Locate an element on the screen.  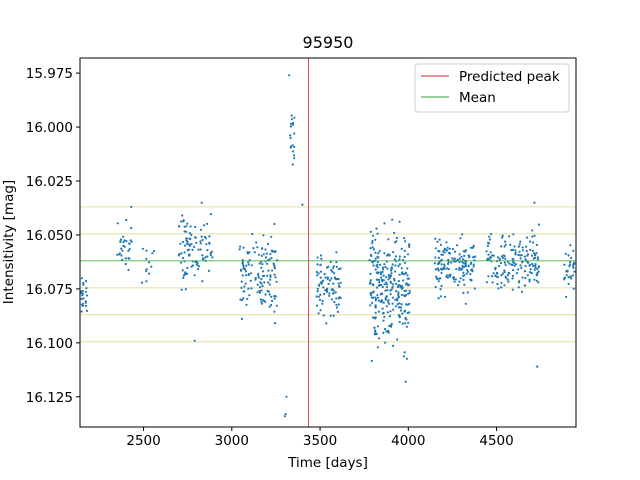
y-tick-label: 15.975 is located at coordinates (49, 74).